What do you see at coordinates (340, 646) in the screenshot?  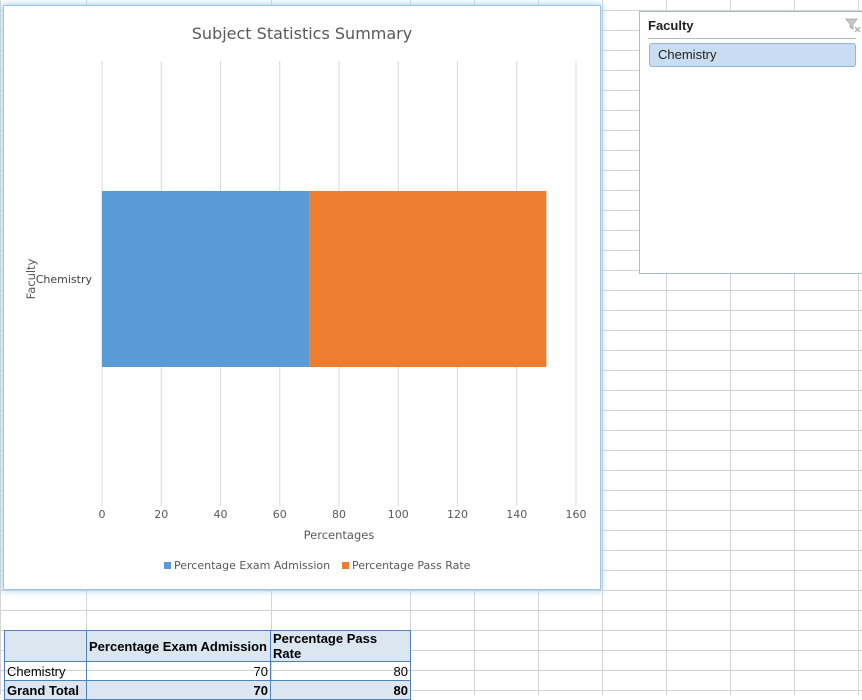 I see `column-header-pass-rate: Percentage Pass Rate` at bounding box center [340, 646].